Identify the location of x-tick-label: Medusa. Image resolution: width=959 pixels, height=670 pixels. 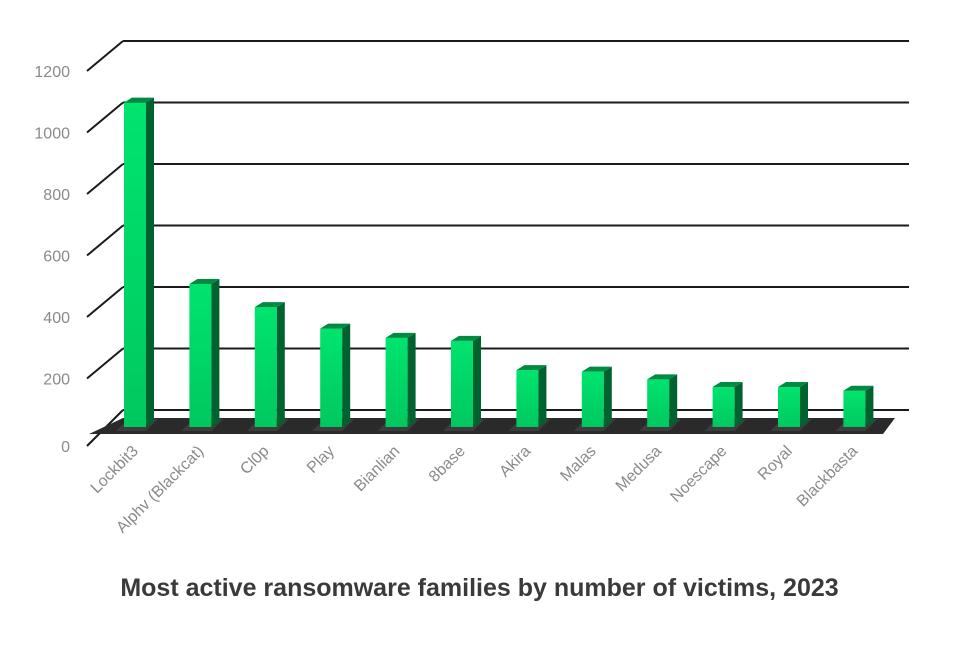
(639, 469).